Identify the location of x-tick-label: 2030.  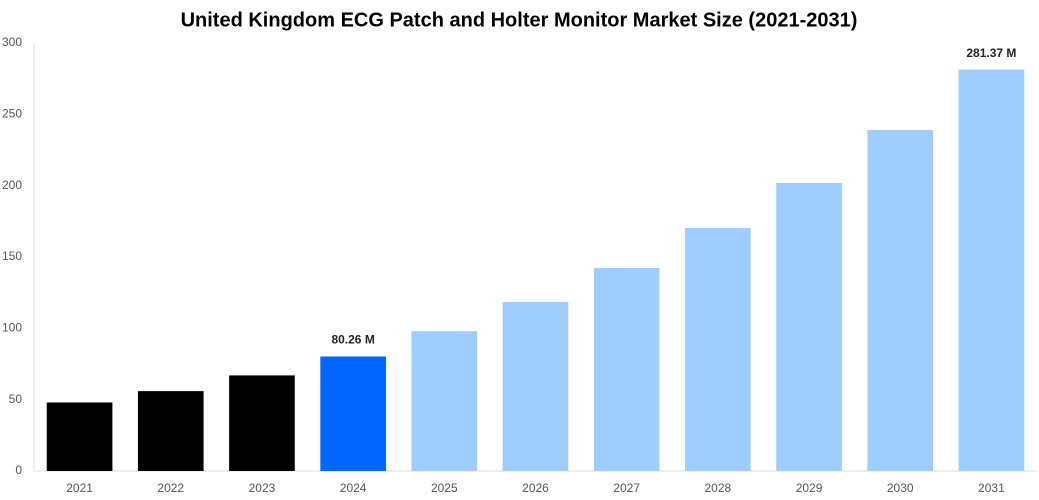
(900, 488).